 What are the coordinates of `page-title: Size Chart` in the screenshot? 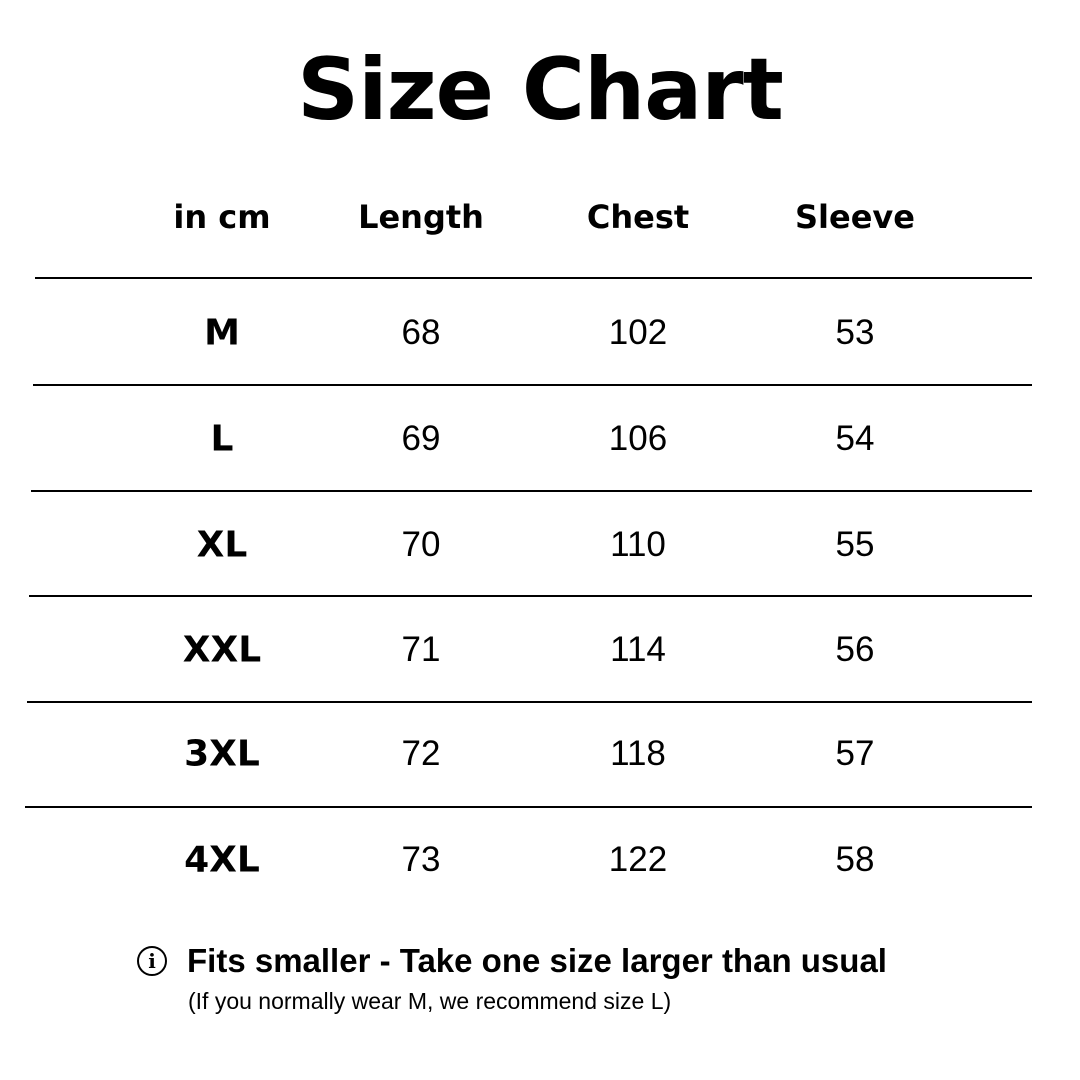 It's located at (540, 90).